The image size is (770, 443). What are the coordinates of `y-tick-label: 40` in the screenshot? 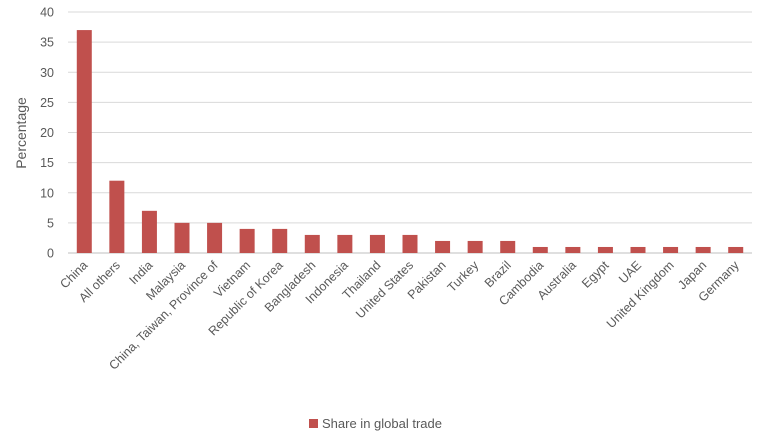 It's located at (47, 13).